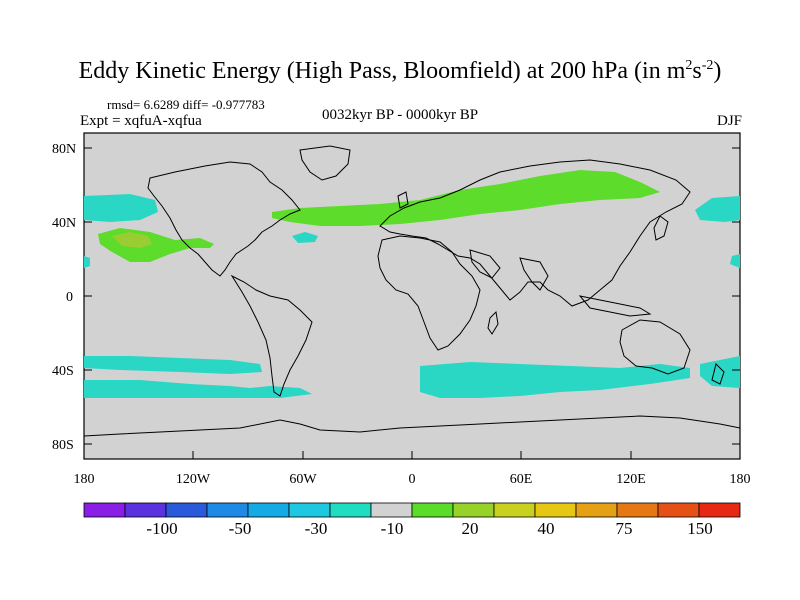 The width and height of the screenshot is (800, 600). Describe the element at coordinates (412, 426) in the screenshot. I see `coast-antarctica` at that location.